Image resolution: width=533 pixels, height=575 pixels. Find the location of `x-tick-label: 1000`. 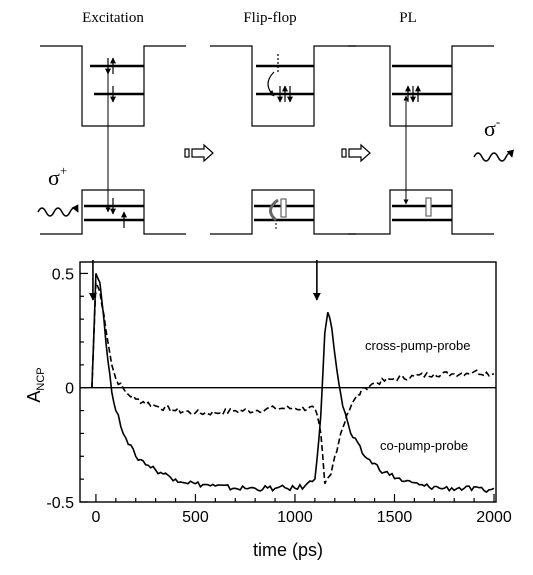

x-tick-label: 1000 is located at coordinates (295, 517).